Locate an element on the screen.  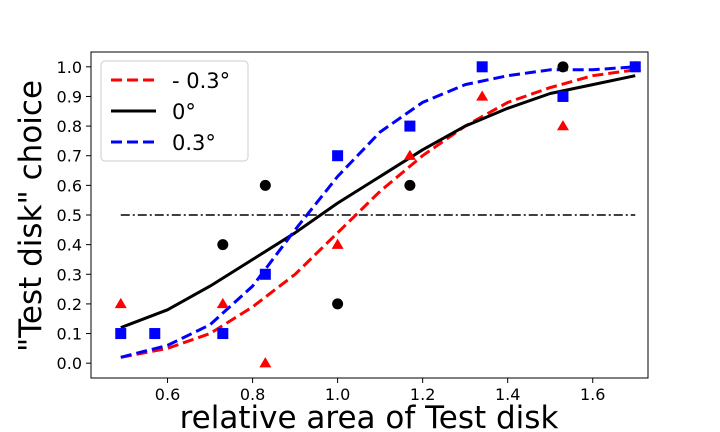
x-tick-label-1: 0.8 is located at coordinates (252, 394).